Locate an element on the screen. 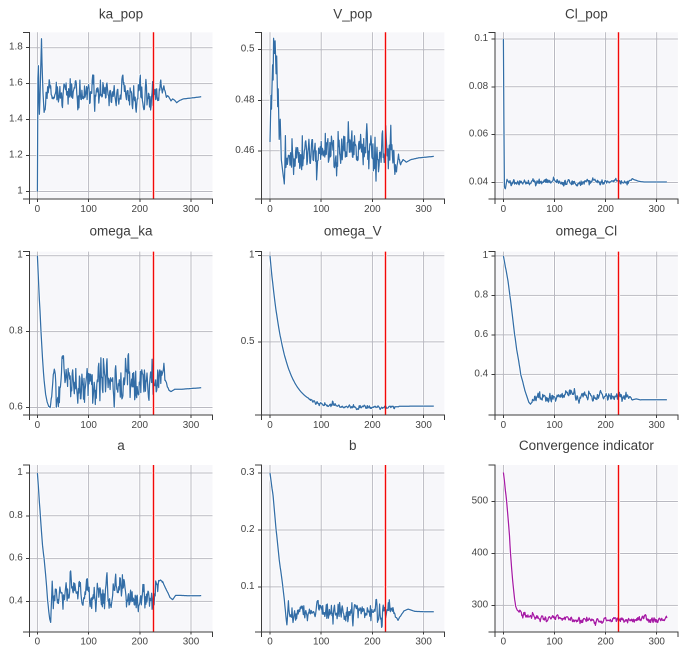 This screenshot has width=691, height=663. svg-text: omega_V is located at coordinates (353, 231).